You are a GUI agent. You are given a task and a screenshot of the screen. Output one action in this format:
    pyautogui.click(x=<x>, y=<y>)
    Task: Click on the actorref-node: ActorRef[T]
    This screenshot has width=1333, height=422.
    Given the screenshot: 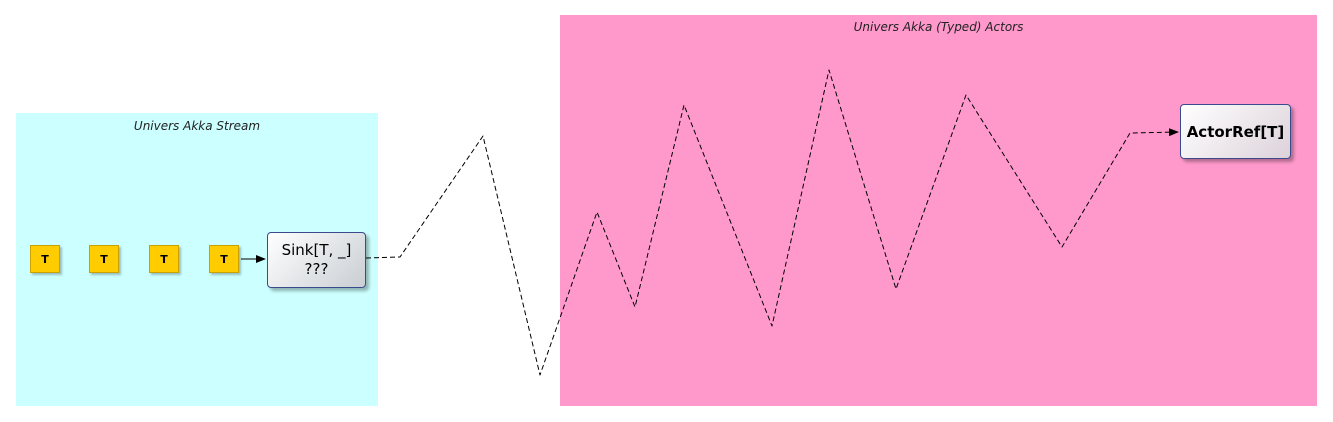 What is the action you would take?
    pyautogui.click(x=1235, y=131)
    